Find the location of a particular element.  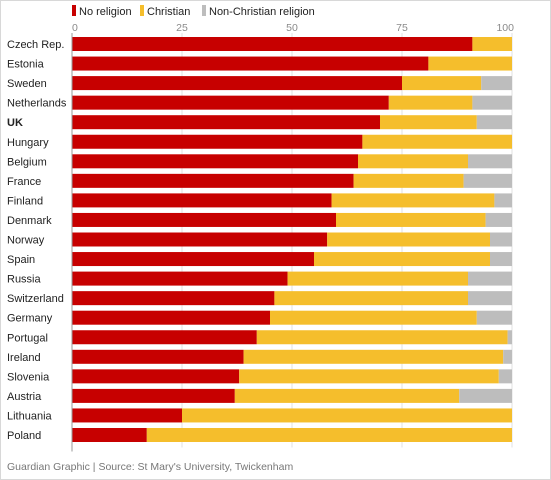

category-label: Finland is located at coordinates (25, 201).